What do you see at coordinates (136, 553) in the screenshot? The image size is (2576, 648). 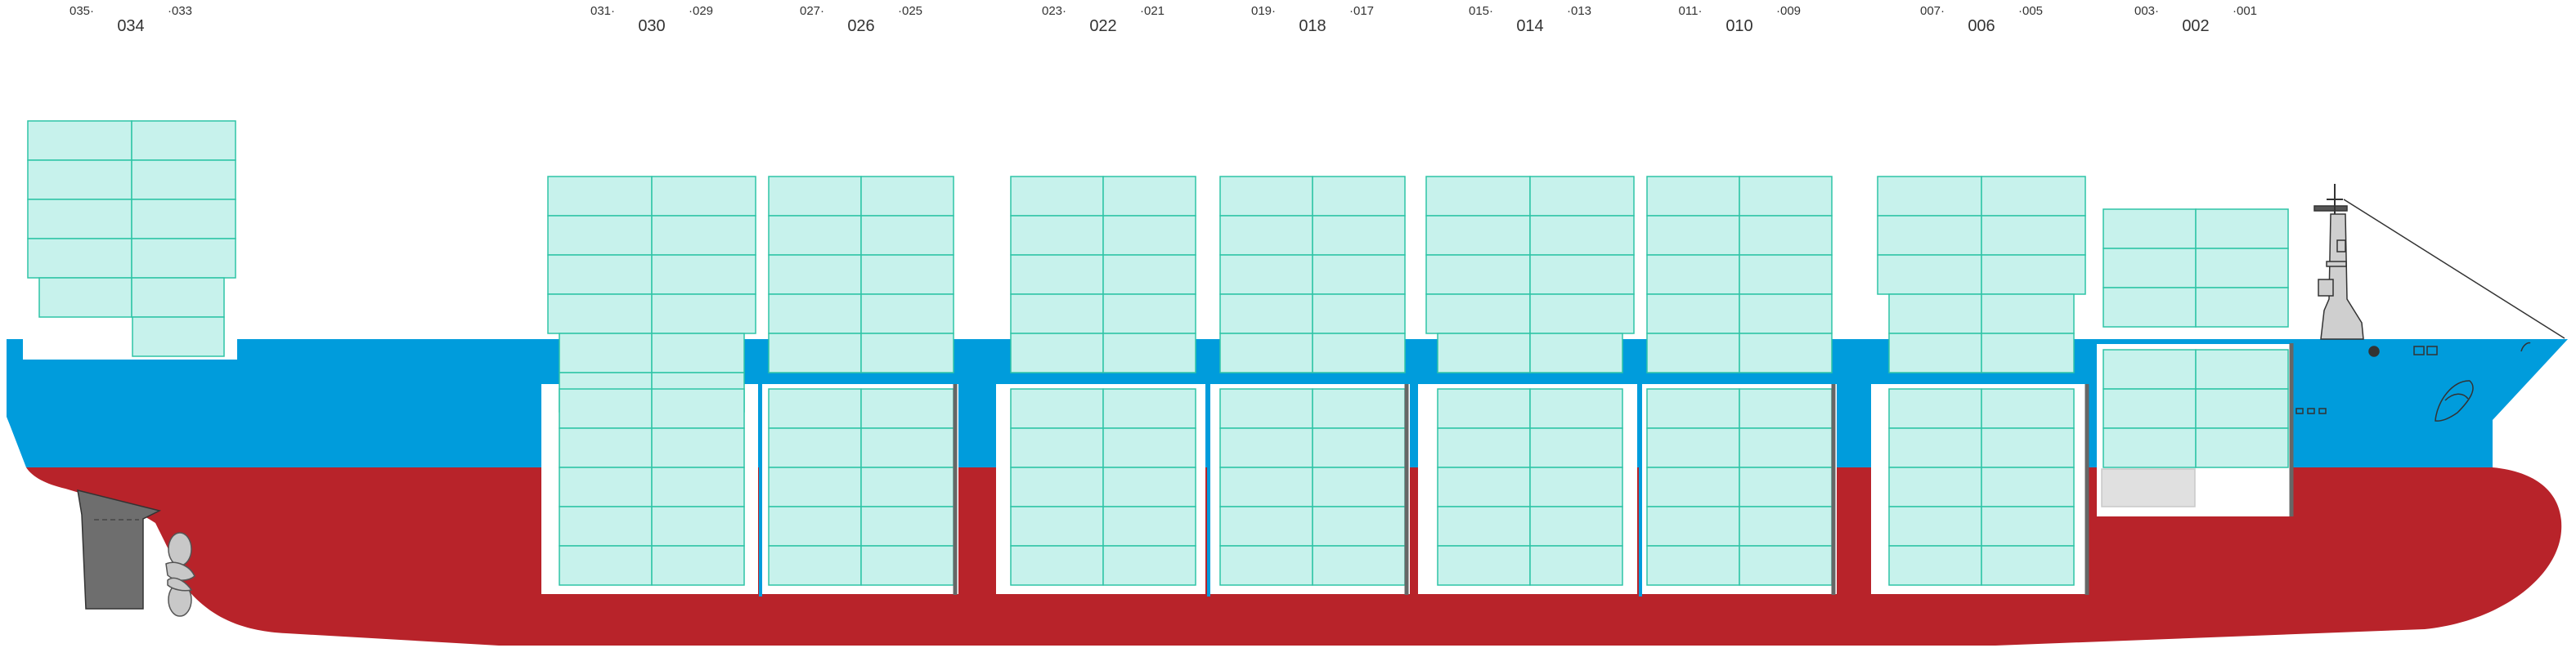 I see `stern-gear` at bounding box center [136, 553].